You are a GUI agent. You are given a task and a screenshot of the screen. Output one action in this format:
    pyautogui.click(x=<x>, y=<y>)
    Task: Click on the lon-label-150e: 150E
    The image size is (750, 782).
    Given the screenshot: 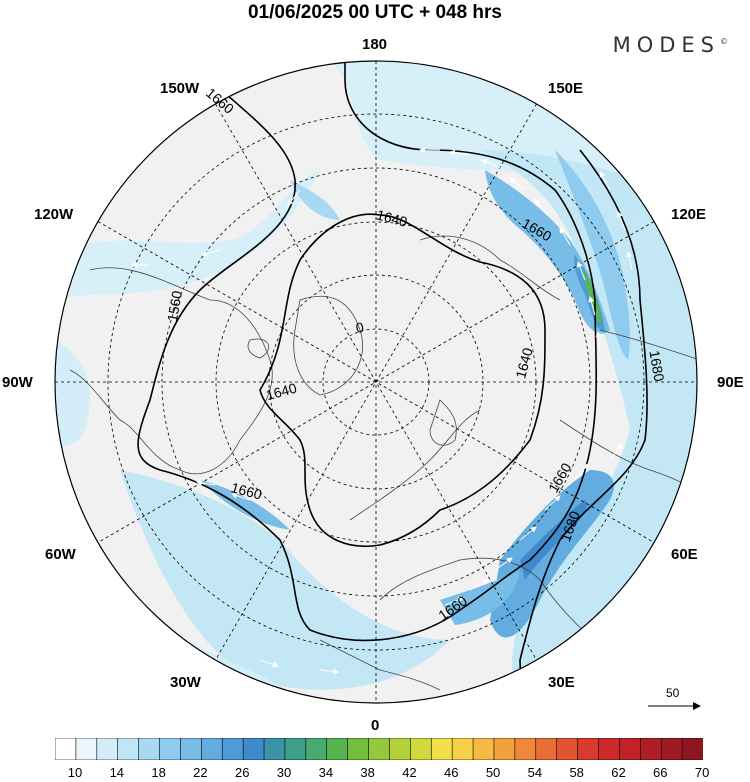 What is the action you would take?
    pyautogui.click(x=566, y=88)
    